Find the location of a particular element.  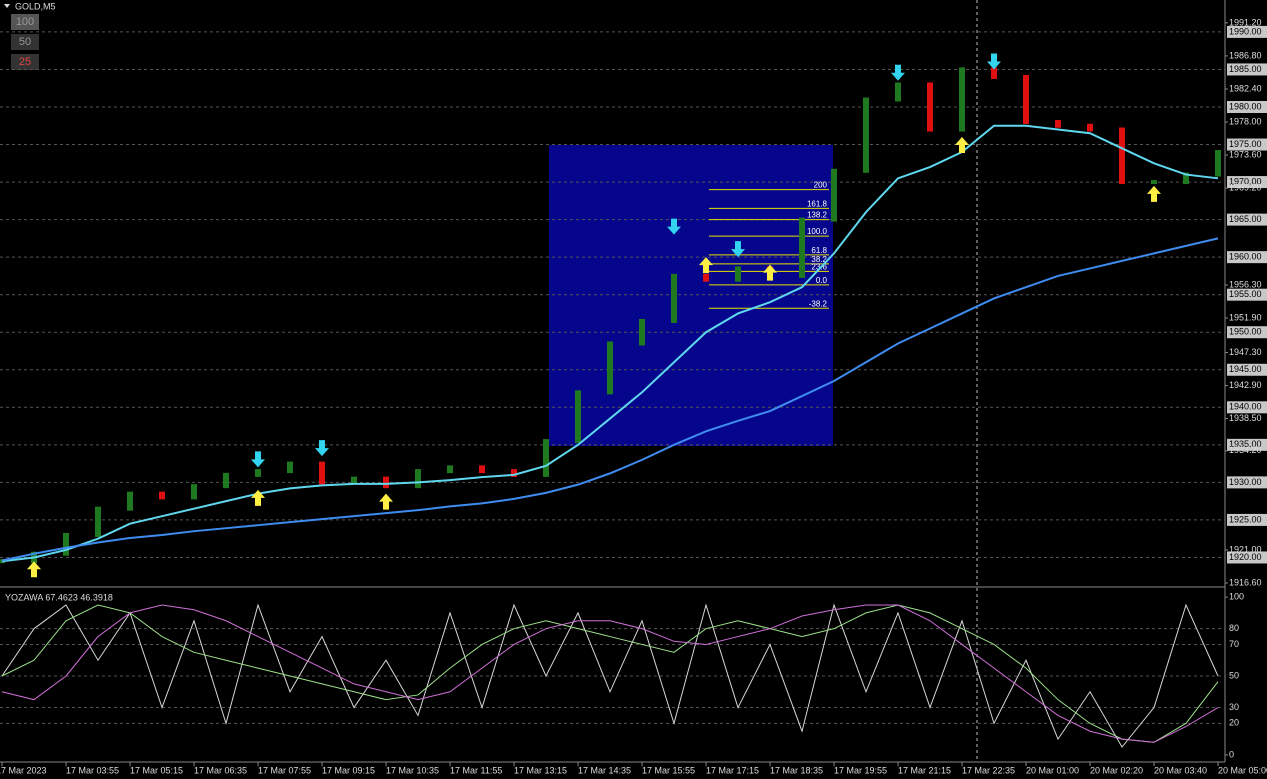

x-tick-label: 17 Mar 06:35 is located at coordinates (220, 770).